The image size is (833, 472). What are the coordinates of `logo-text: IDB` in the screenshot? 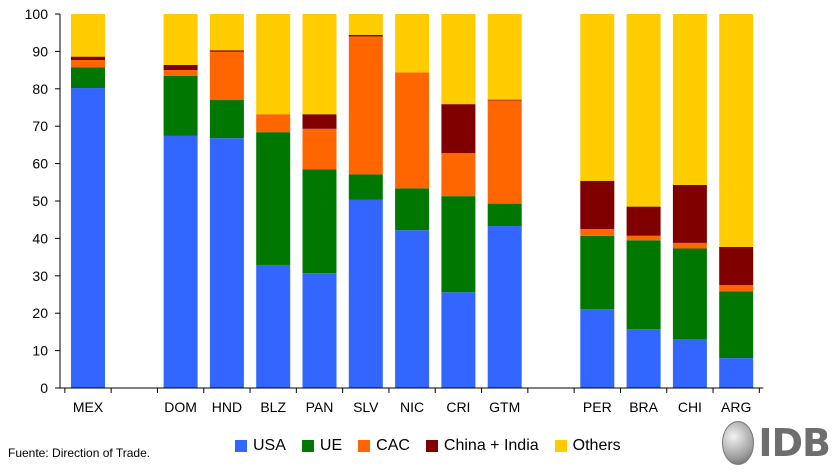 It's located at (794, 443).